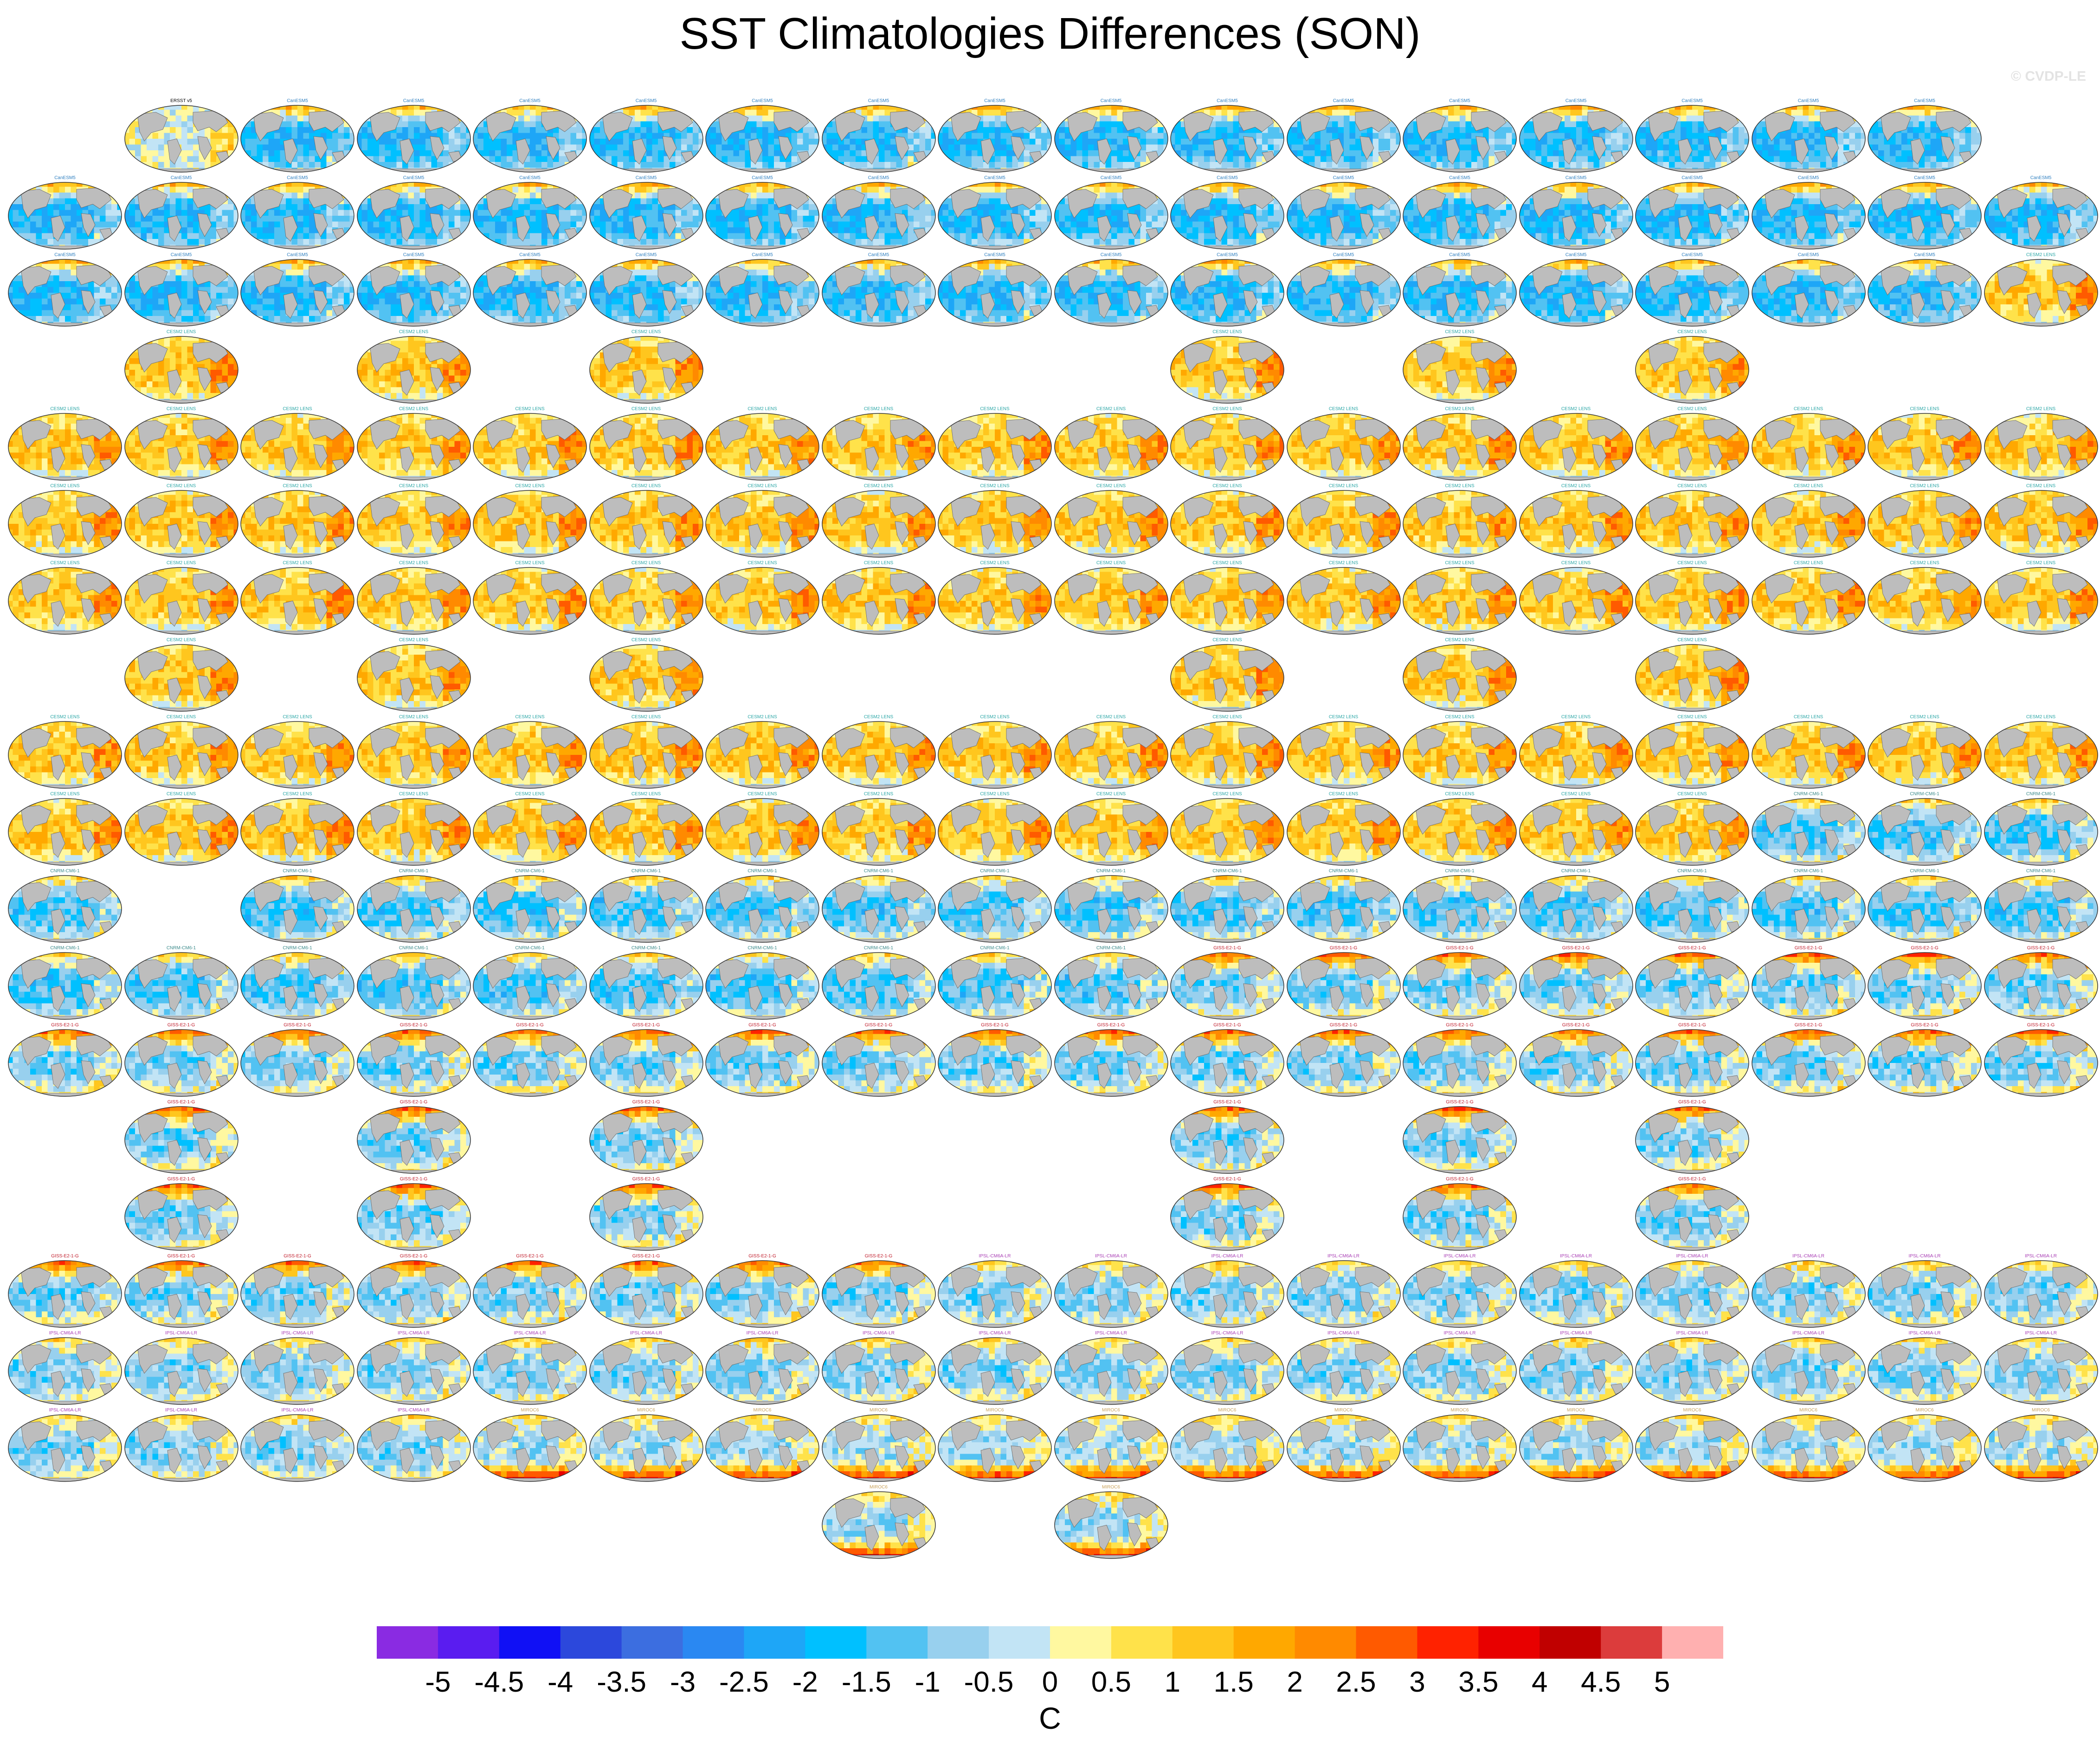 The image size is (2100, 1745). I want to click on colorbar-tick-label: -2, so click(805, 1683).